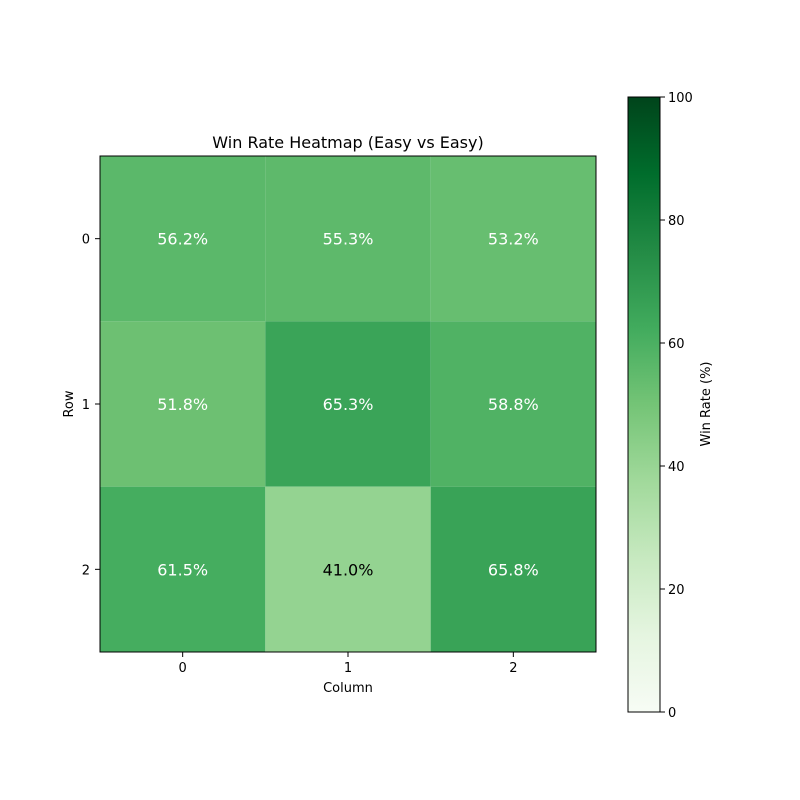 This screenshot has width=800, height=800. I want to click on colorbar-label: Win Rate (%), so click(706, 404).